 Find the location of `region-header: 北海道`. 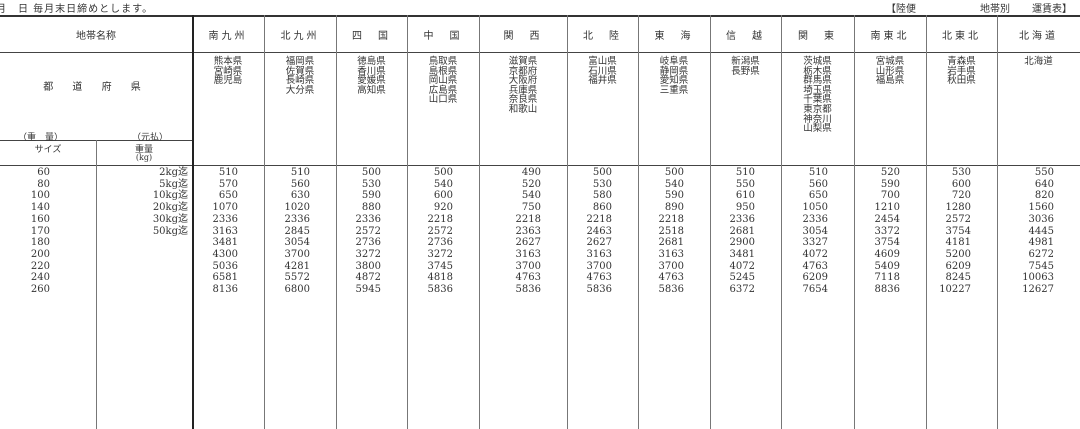

region-header: 北海道 is located at coordinates (1038, 36).